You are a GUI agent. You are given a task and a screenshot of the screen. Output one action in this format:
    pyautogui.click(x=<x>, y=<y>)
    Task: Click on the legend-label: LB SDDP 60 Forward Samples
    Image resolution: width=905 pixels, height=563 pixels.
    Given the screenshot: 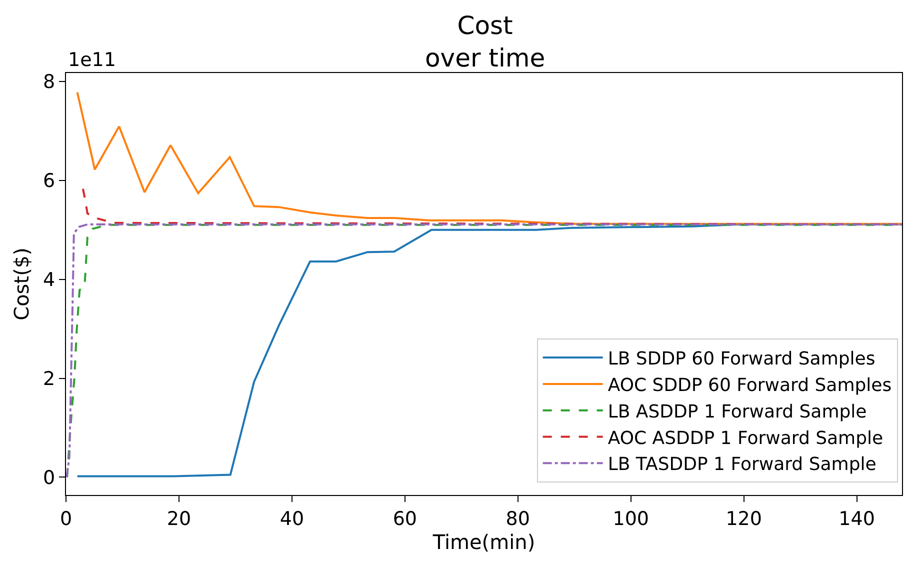 What is the action you would take?
    pyautogui.click(x=742, y=359)
    